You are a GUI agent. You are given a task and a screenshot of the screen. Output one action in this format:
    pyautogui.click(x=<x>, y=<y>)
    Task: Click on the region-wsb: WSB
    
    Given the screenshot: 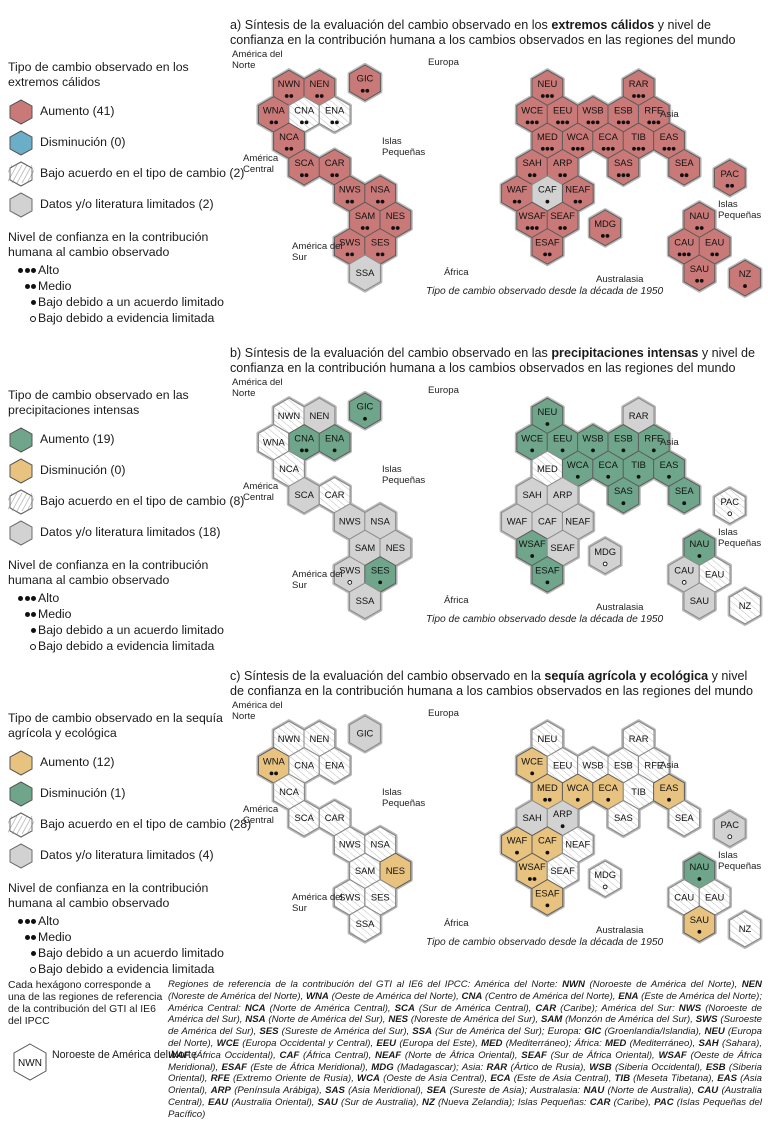 What is the action you would take?
    pyautogui.click(x=593, y=114)
    